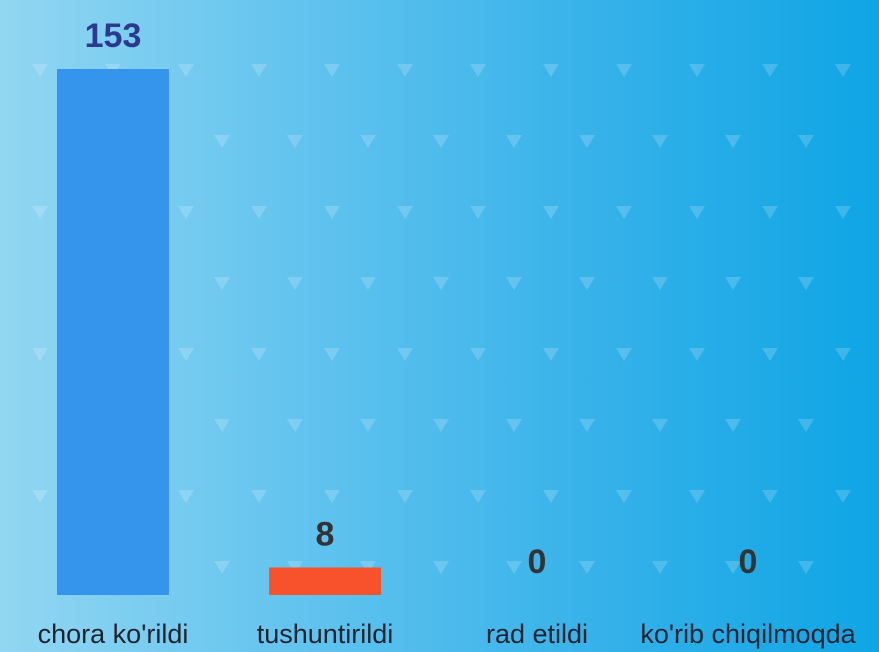 The image size is (879, 652). What do you see at coordinates (537, 562) in the screenshot?
I see `data-label-2: 0` at bounding box center [537, 562].